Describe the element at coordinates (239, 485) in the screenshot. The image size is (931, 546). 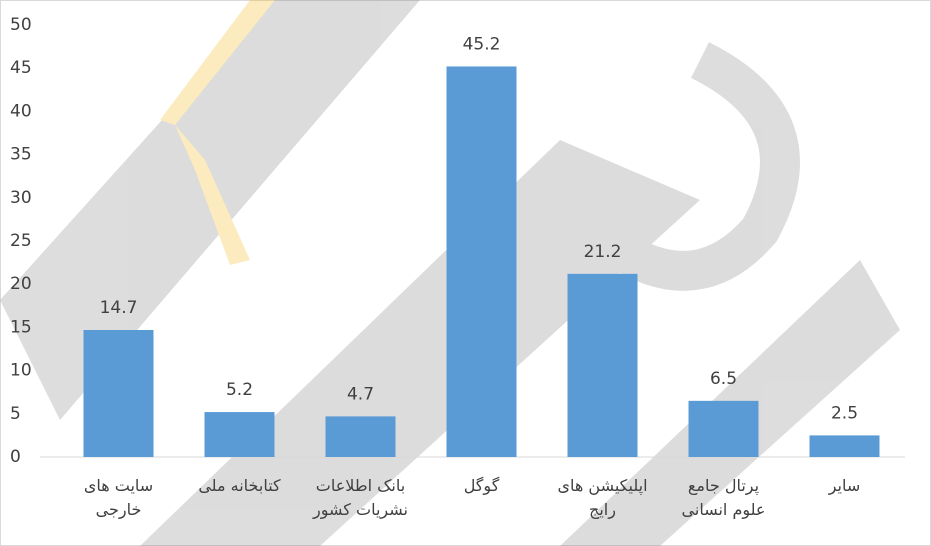
I see `x-tick-label: کتابخانه ملی` at that location.